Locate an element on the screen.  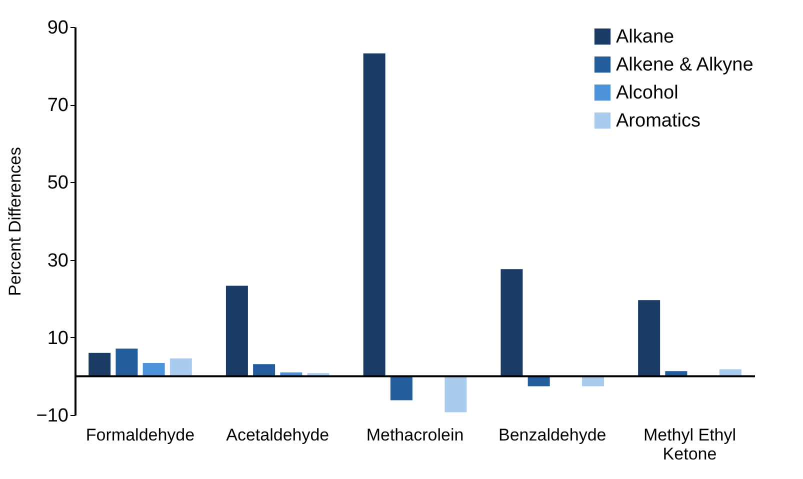
y-axis-title: Percent Differences is located at coordinates (14, 221).